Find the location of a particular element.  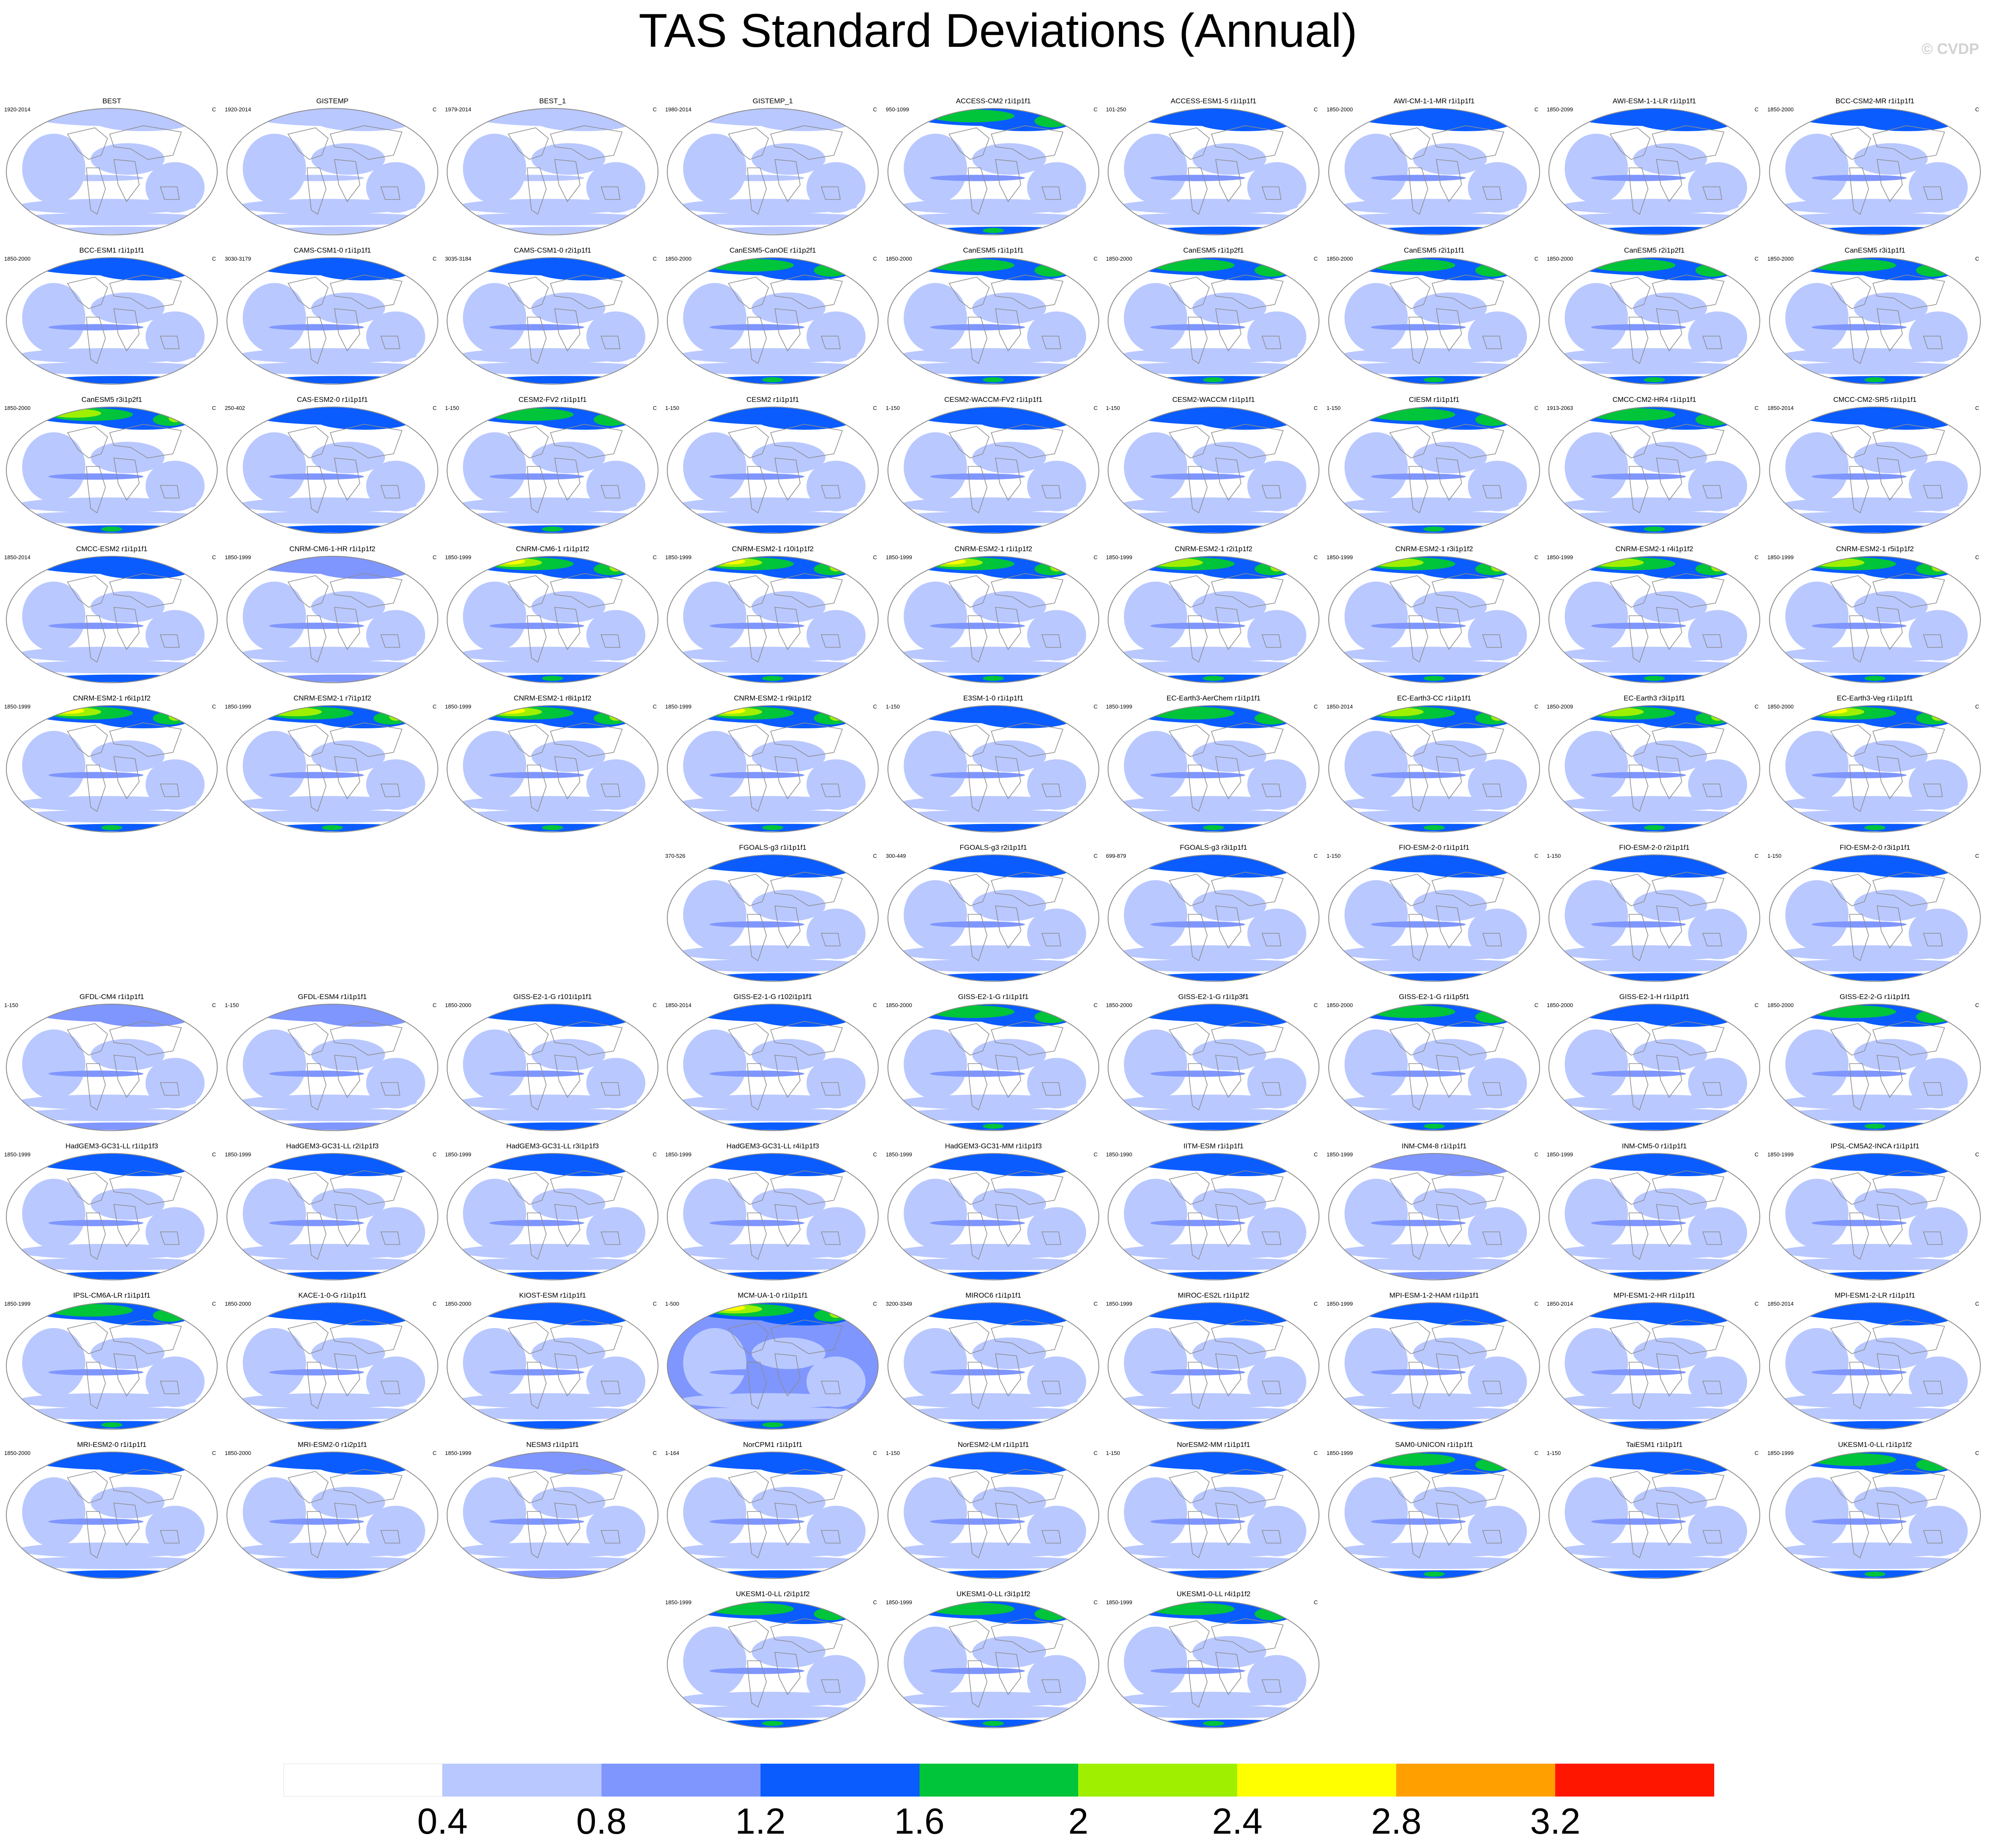

map-panel: CMCC-ESM2 r1i1p1f1 1850-2014 C is located at coordinates (112, 616).